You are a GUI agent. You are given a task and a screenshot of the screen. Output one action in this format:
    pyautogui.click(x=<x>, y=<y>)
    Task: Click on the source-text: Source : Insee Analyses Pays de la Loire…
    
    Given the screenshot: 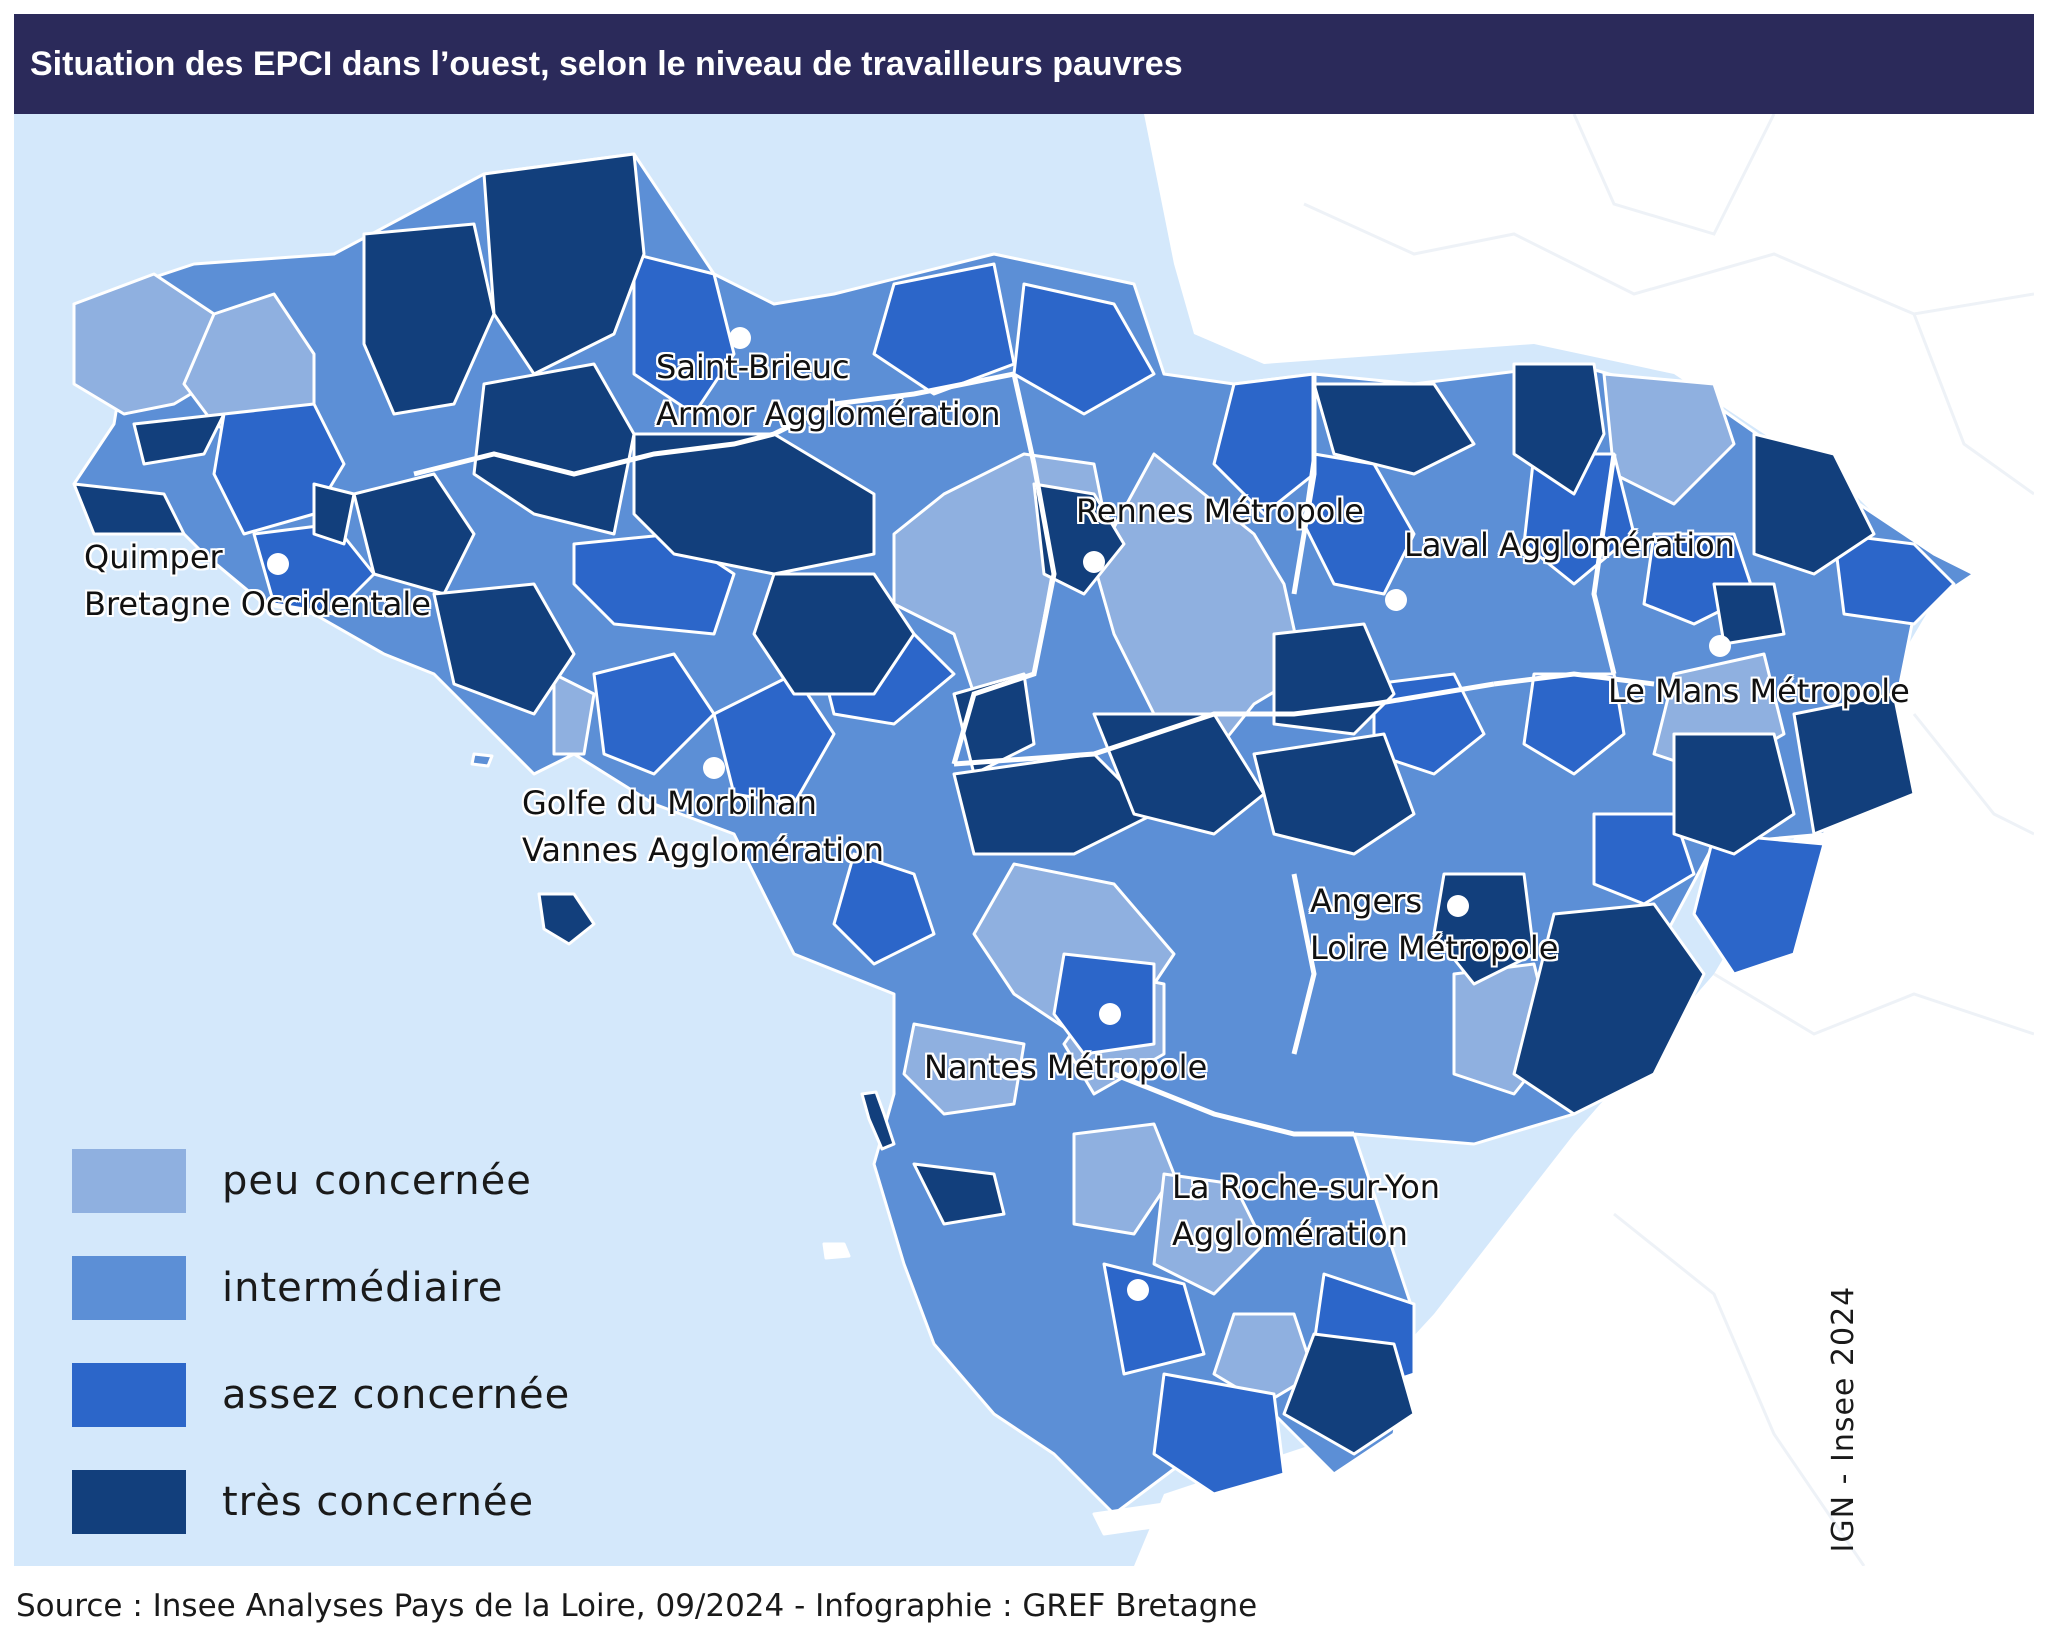 What is the action you would take?
    pyautogui.click(x=637, y=1606)
    